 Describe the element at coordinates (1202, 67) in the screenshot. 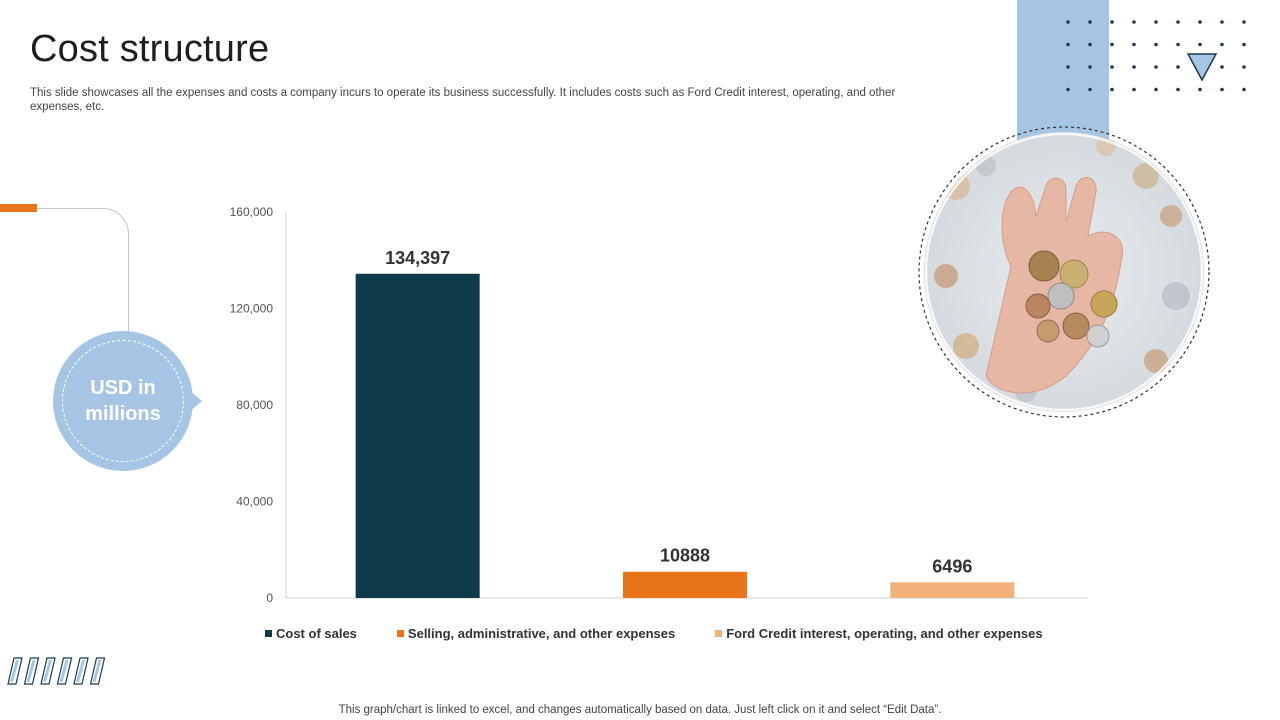

I see `triangle-down-icon` at that location.